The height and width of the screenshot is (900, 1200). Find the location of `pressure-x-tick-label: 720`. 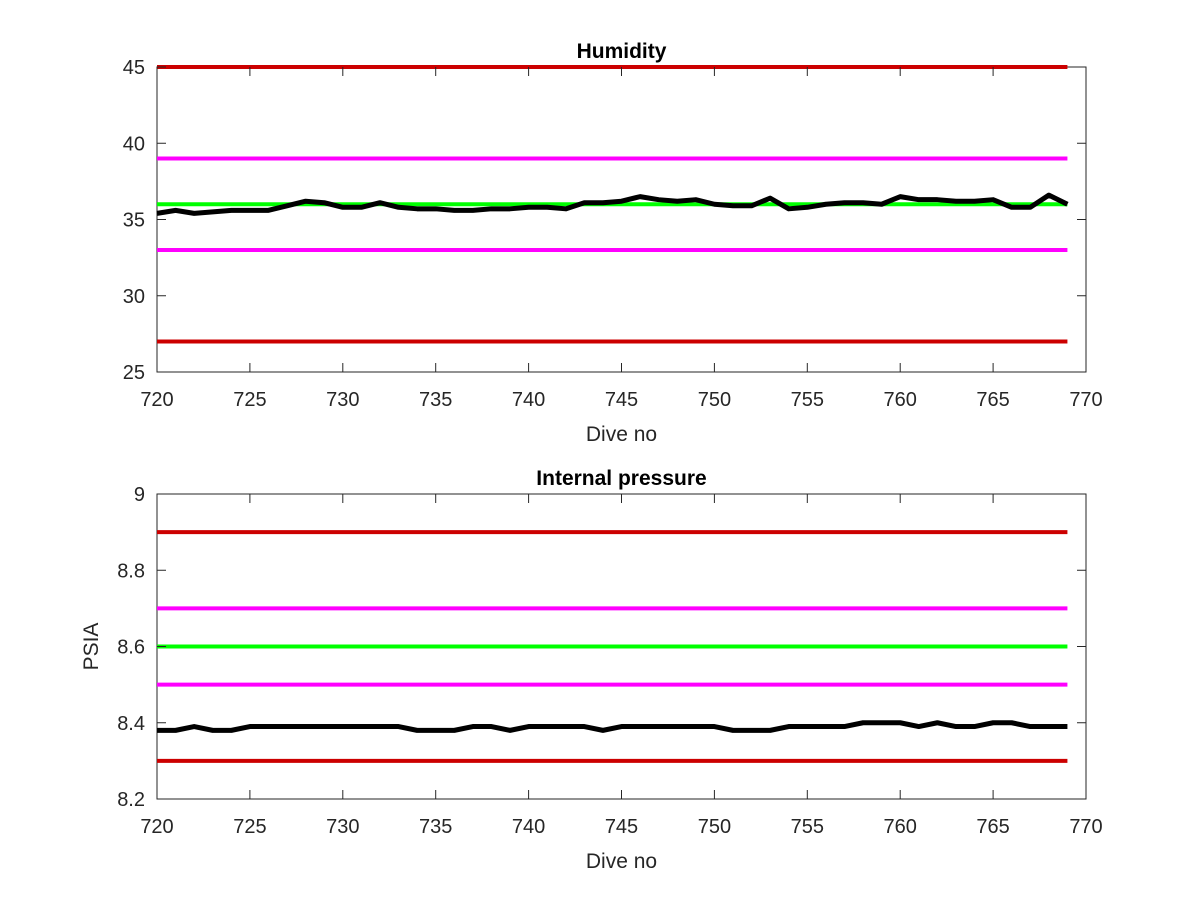

pressure-x-tick-label: 720 is located at coordinates (156, 827).